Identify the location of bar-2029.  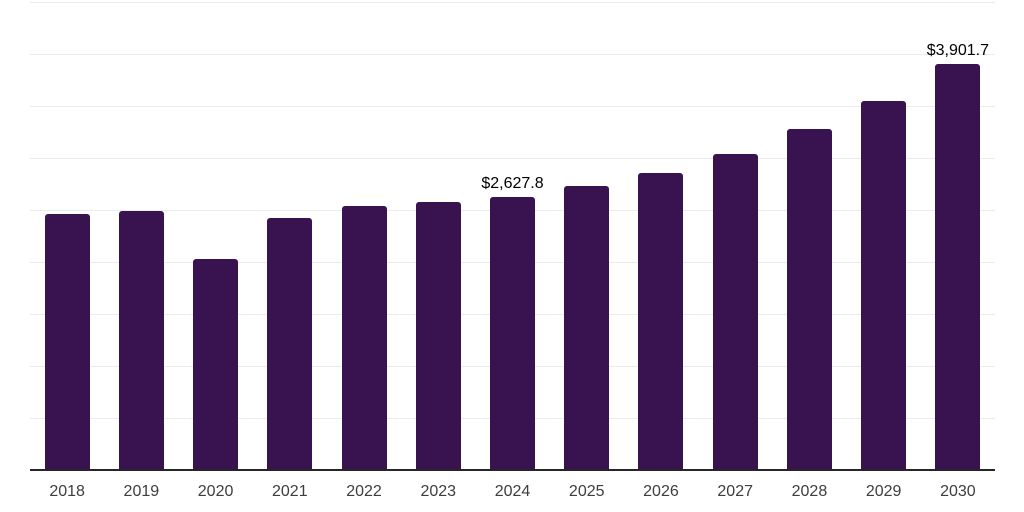
(884, 285).